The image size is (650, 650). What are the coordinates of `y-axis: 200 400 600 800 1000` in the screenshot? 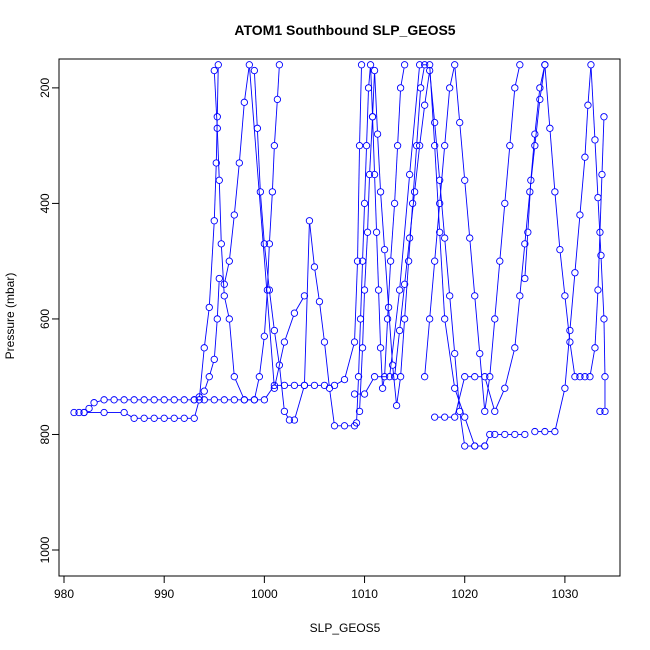 It's located at (48, 320).